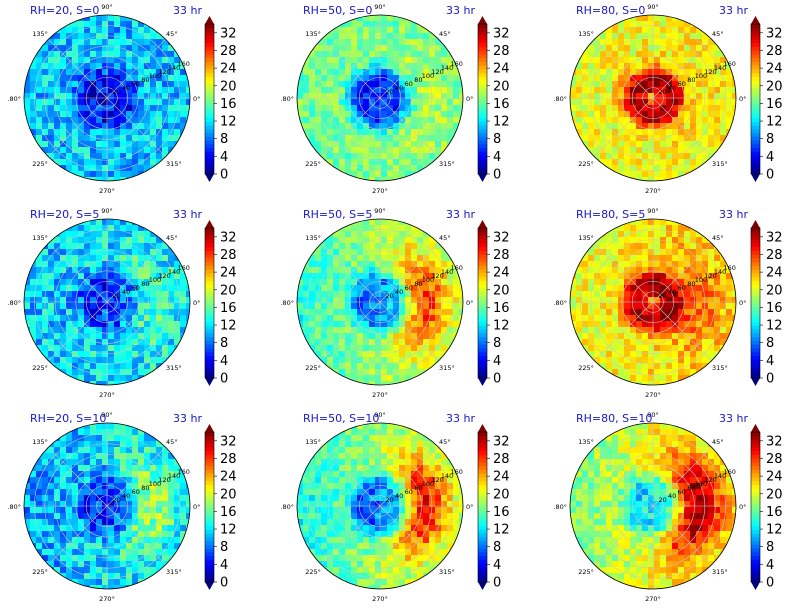 This screenshot has width=785, height=616. What do you see at coordinates (40, 238) in the screenshot?
I see `angular-tick-label: 135°` at bounding box center [40, 238].